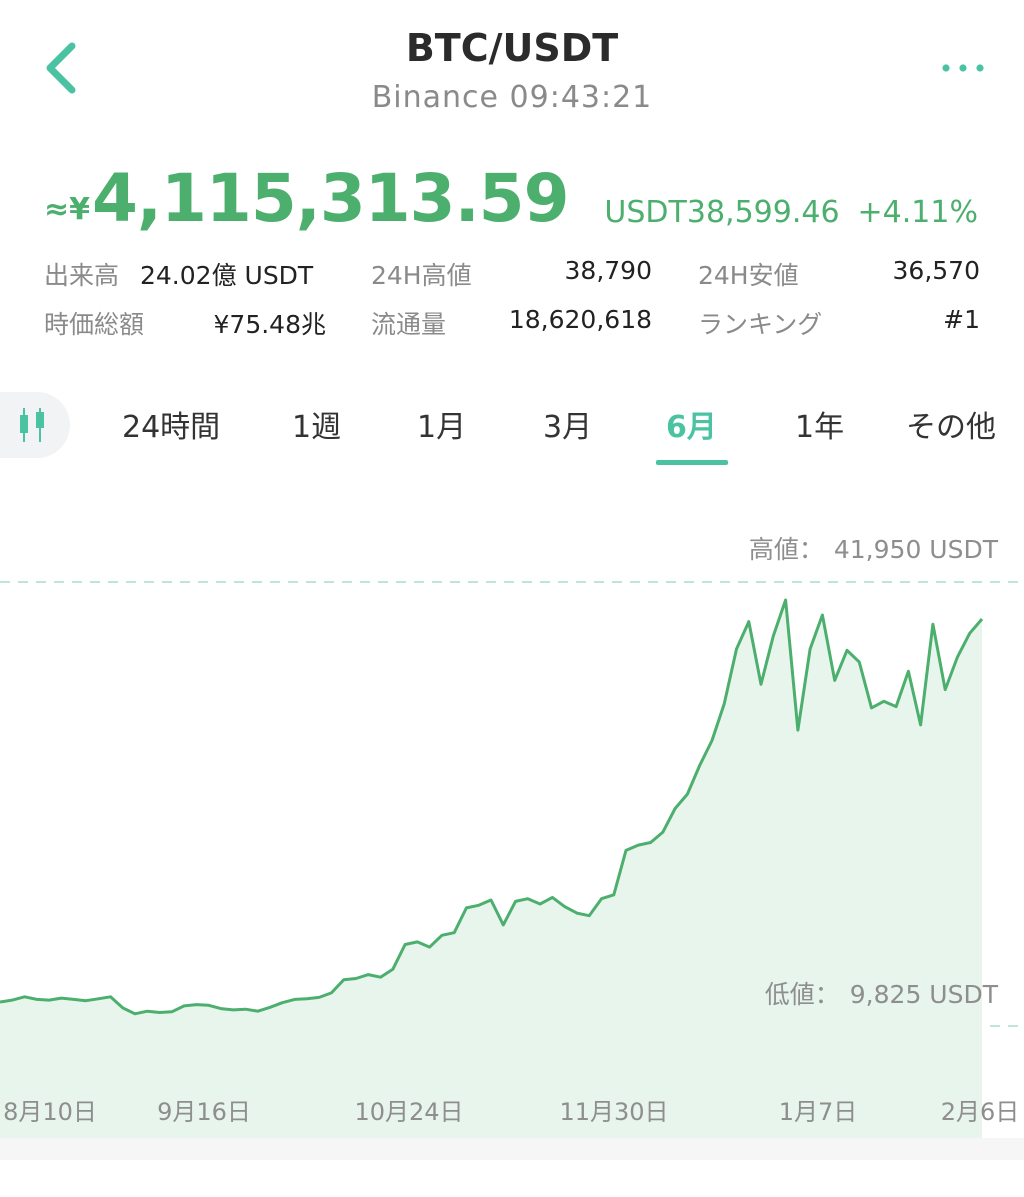 The image size is (1024, 1197). Describe the element at coordinates (961, 319) in the screenshot. I see `ranking-value: #1` at that location.